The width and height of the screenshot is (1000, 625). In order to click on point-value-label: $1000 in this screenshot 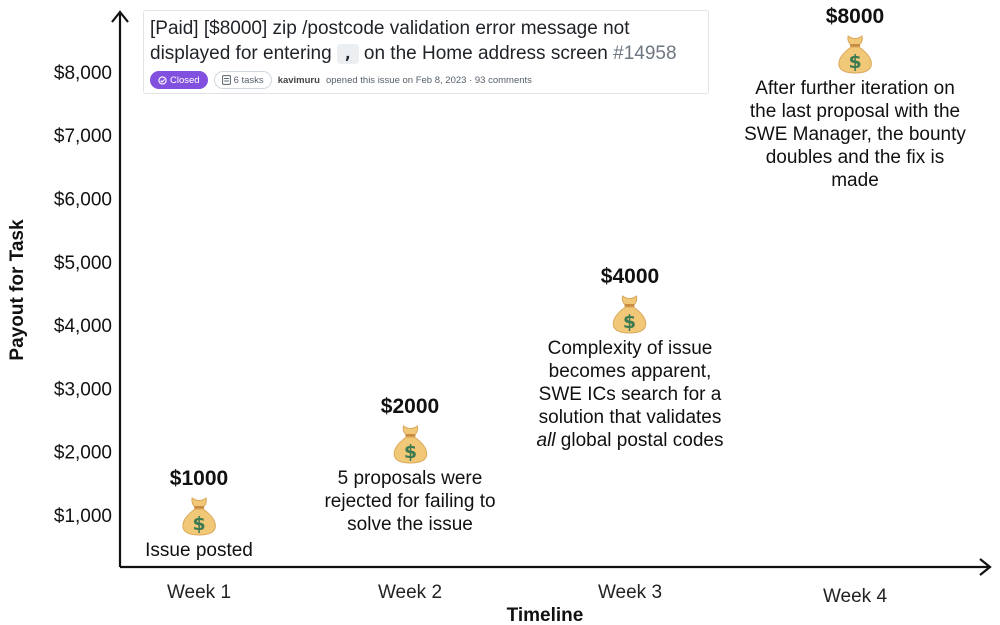, I will do `click(199, 478)`.